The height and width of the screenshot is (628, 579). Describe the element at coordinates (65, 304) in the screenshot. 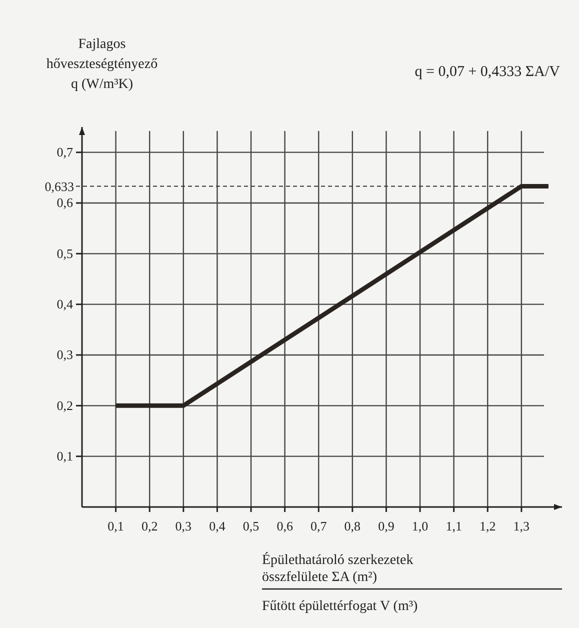

I see `y-tick-label: 0,4` at that location.